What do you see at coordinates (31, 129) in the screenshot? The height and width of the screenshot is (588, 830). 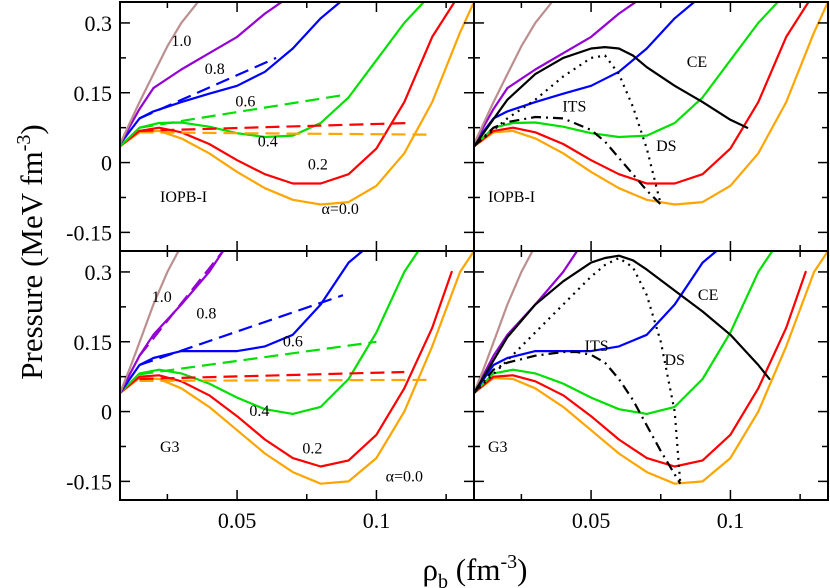 I see `y-axis-title-close: )` at bounding box center [31, 129].